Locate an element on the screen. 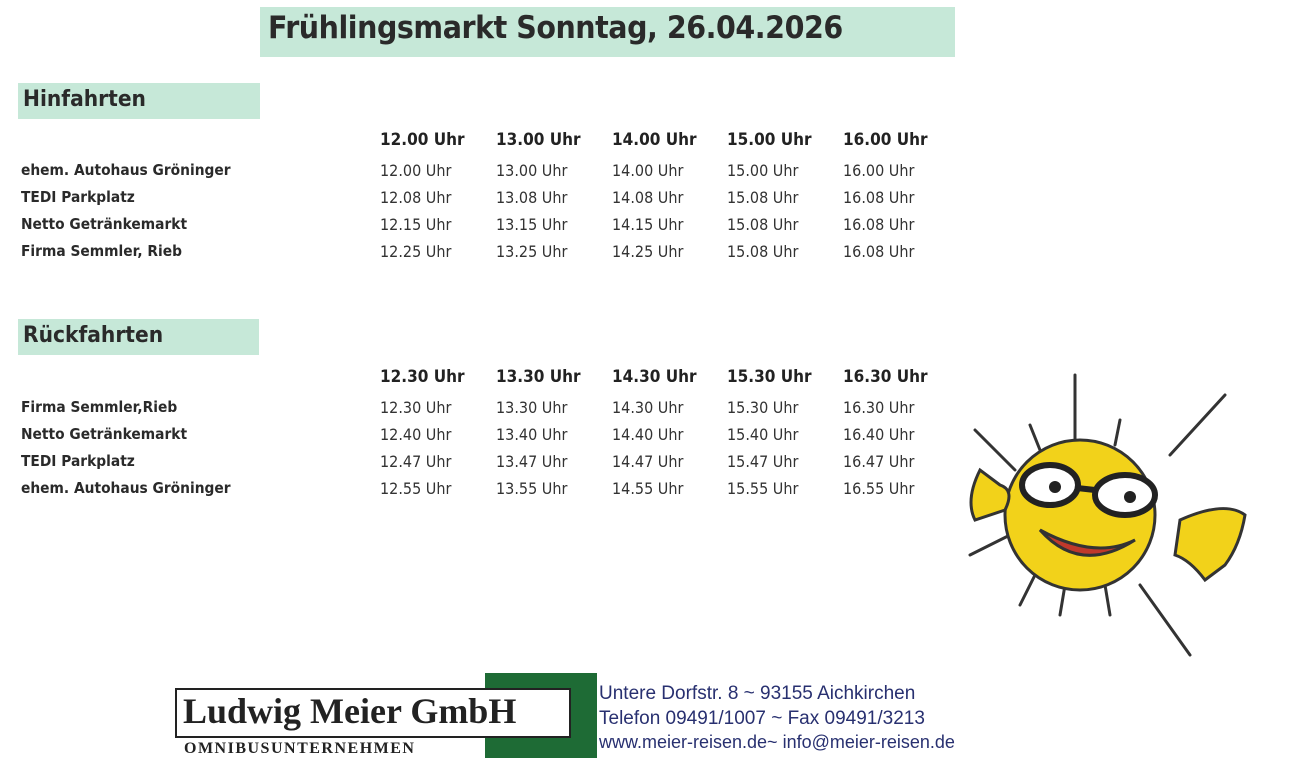  departure-time: 15.47 Uhr is located at coordinates (763, 461).